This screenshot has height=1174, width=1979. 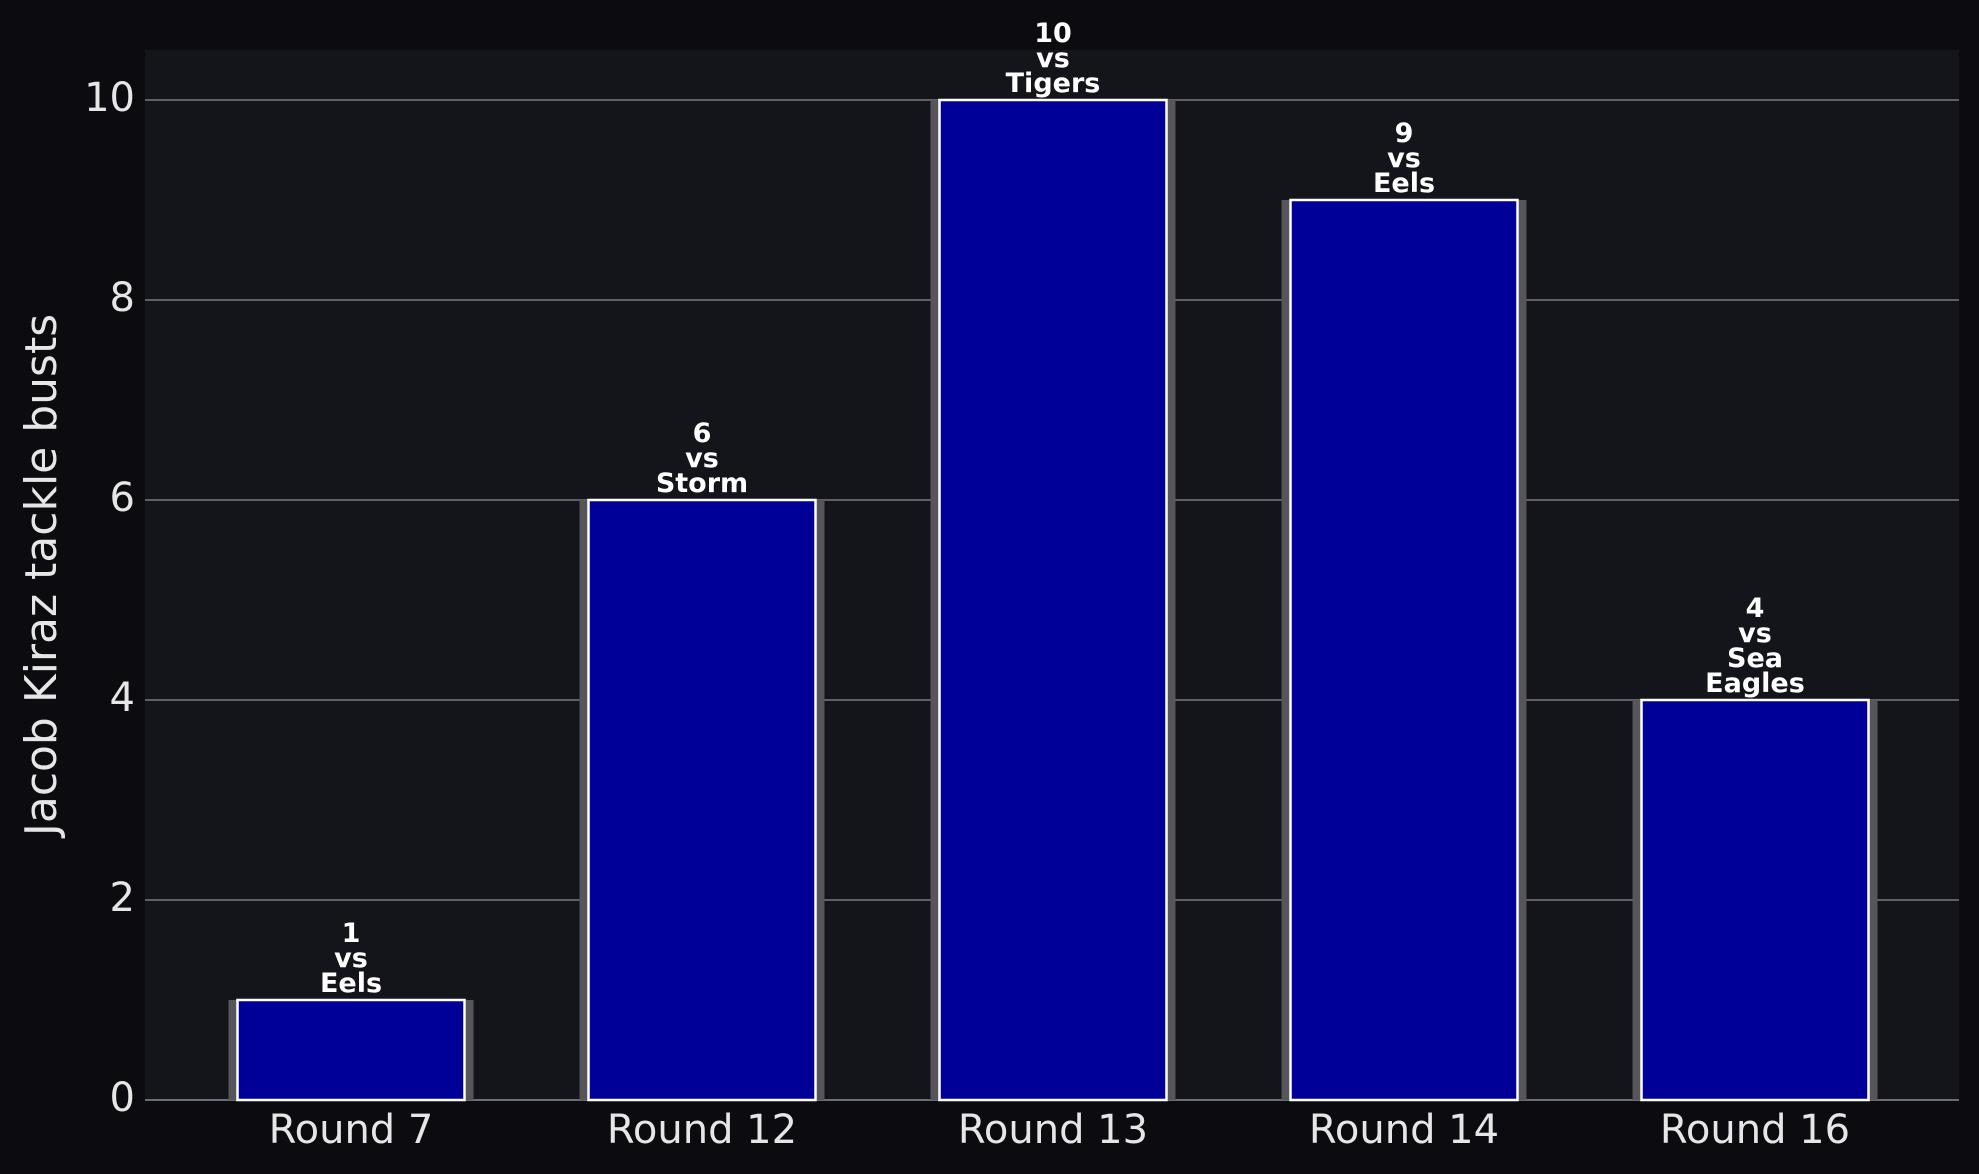 I want to click on data-label: 1 vs Eels, so click(x=351, y=958).